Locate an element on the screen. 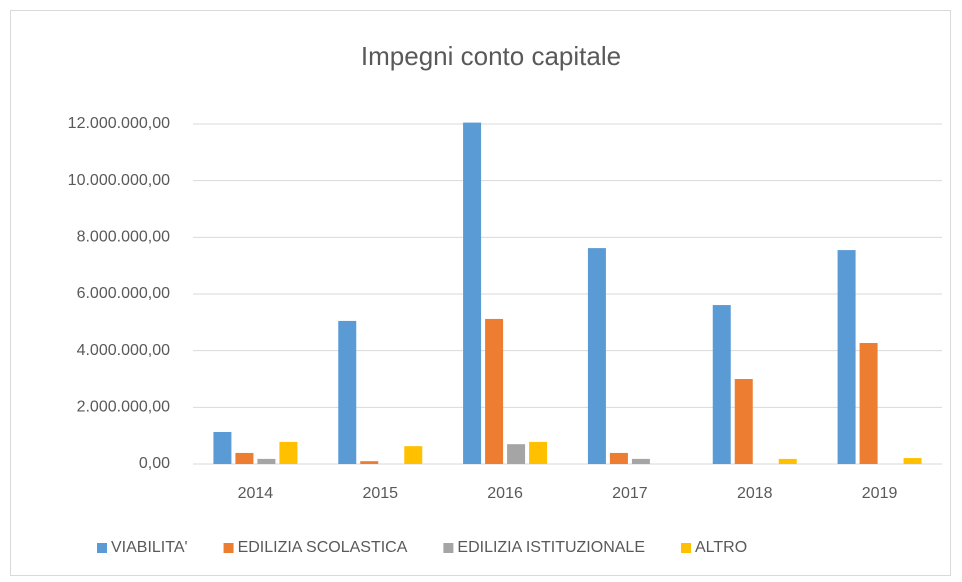 This screenshot has height=582, width=962. y-tick-label: 12.000.000,00 is located at coordinates (119, 123).